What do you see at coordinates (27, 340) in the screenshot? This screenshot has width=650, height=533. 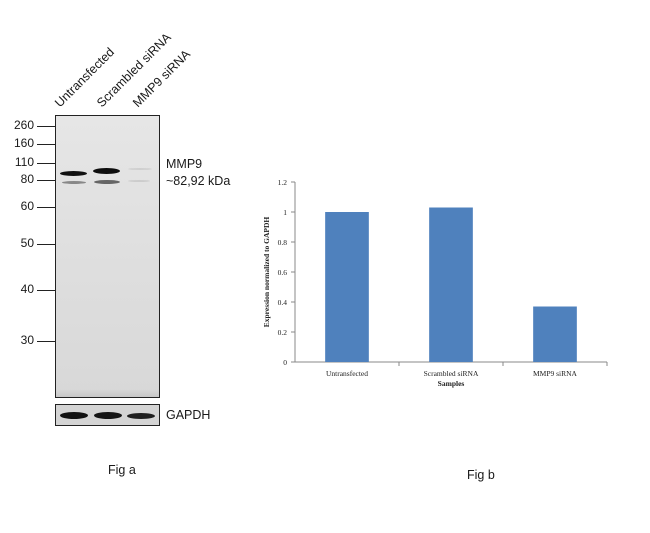 I see `mw-marker-30: 30` at bounding box center [27, 340].